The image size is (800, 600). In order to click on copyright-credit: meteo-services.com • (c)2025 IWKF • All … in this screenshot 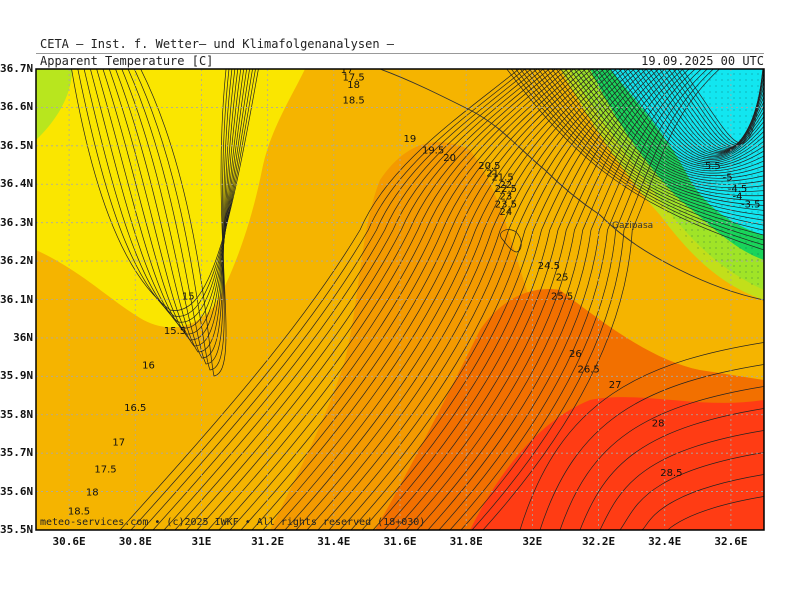, I will do `click(233, 522)`.